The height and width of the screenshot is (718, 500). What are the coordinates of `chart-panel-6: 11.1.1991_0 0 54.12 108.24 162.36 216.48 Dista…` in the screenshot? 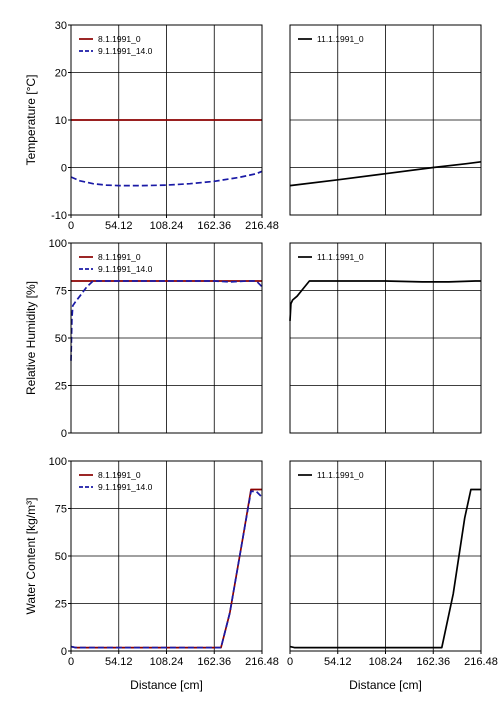 It's located at (392, 576).